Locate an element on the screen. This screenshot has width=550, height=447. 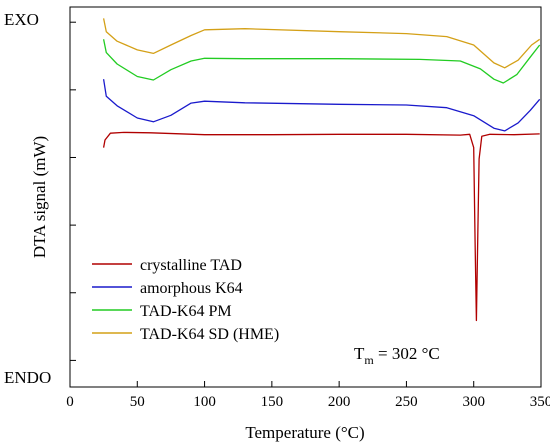
y-axis-label: DTA signal (mW) is located at coordinates (39, 197).